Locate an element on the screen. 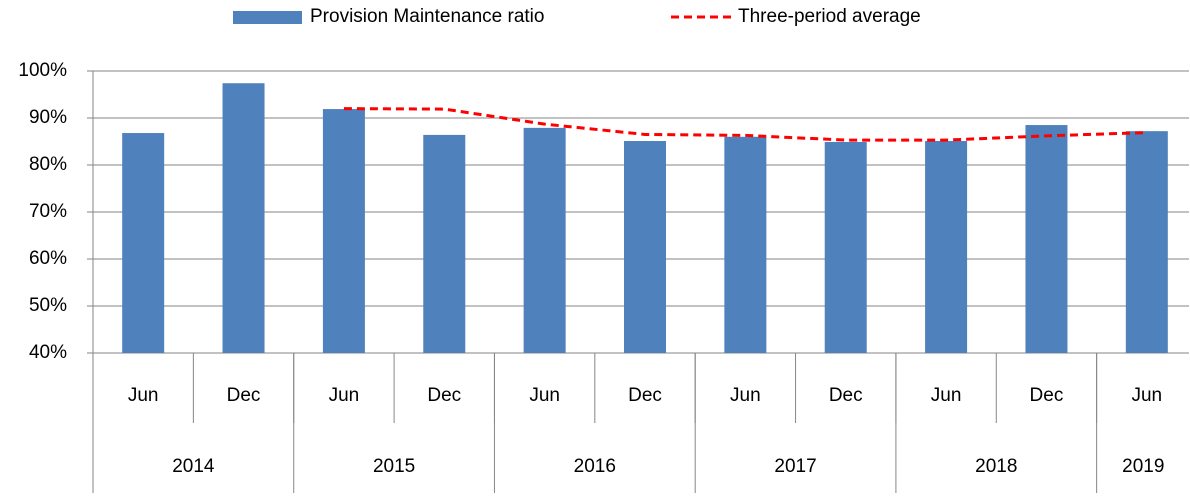 Image resolution: width=1190 pixels, height=499 pixels. legend-label: Provision Maintenance ratio is located at coordinates (427, 16).